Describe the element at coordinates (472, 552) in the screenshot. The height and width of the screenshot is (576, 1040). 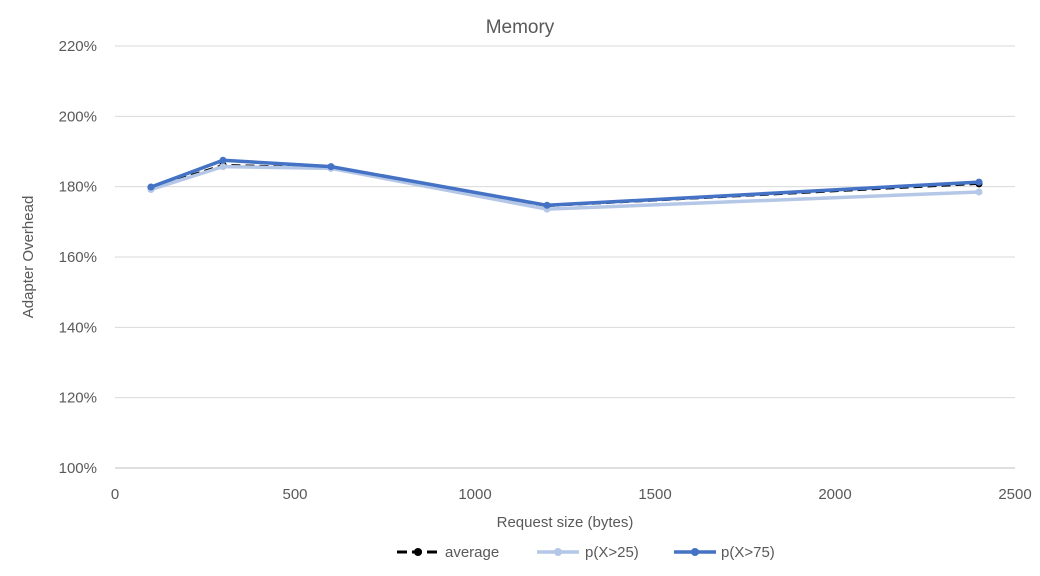
I see `legend-label: average` at that location.